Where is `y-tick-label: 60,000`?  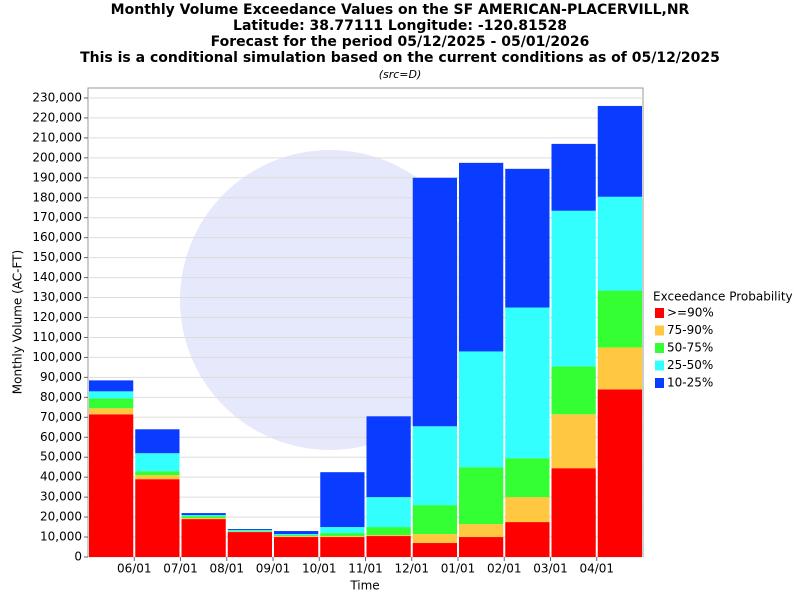 y-tick-label: 60,000 is located at coordinates (61, 437).